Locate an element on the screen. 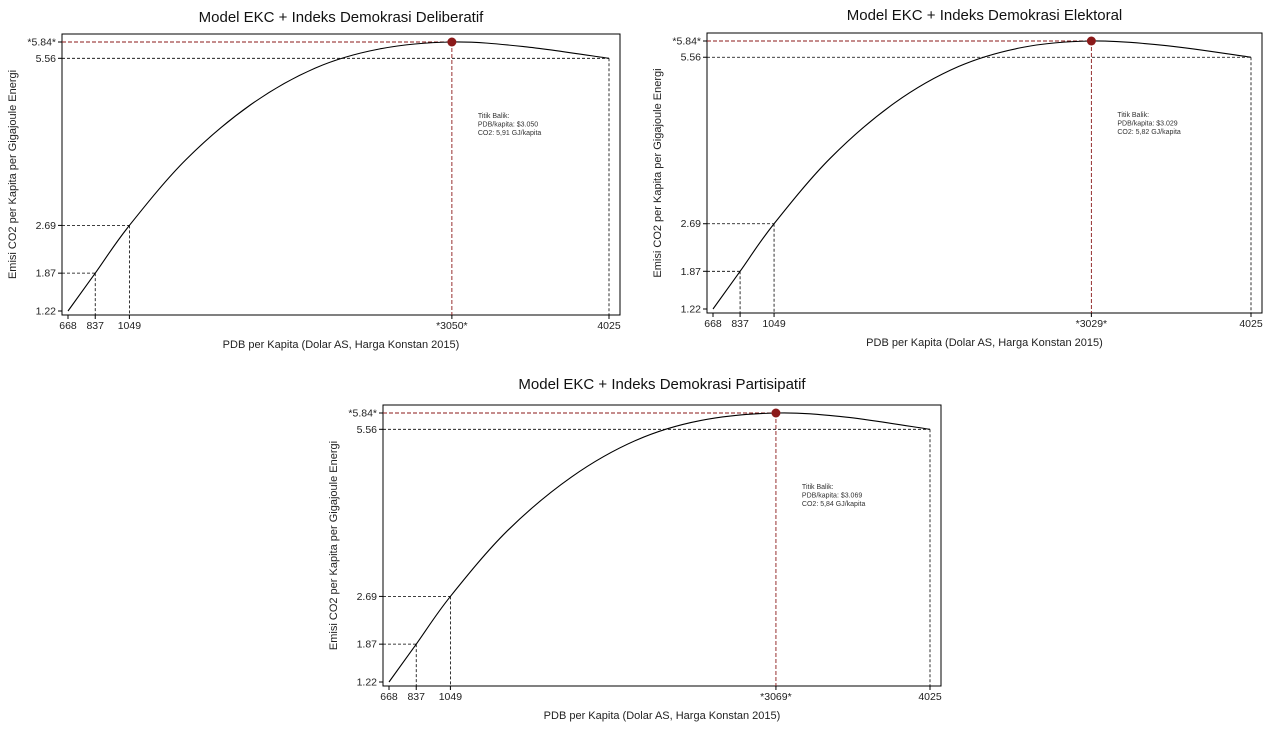 Image resolution: width=1270 pixels, height=731 pixels. turning-annotation-line: PDB/kapita: $3.069 is located at coordinates (832, 496).